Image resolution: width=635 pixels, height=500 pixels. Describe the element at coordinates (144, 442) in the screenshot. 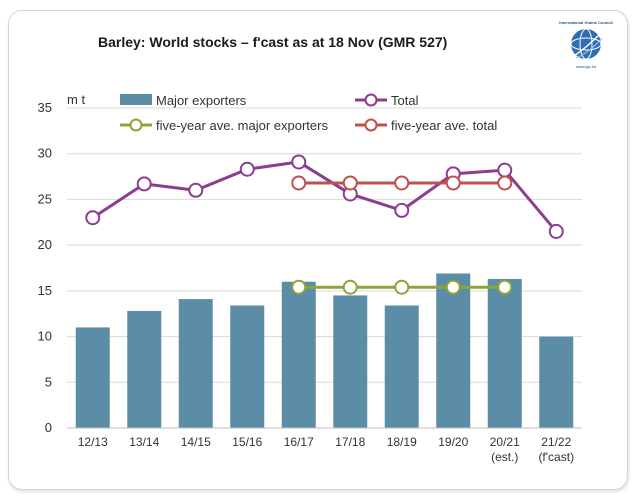

I see `x-tick-label: 13/14` at that location.